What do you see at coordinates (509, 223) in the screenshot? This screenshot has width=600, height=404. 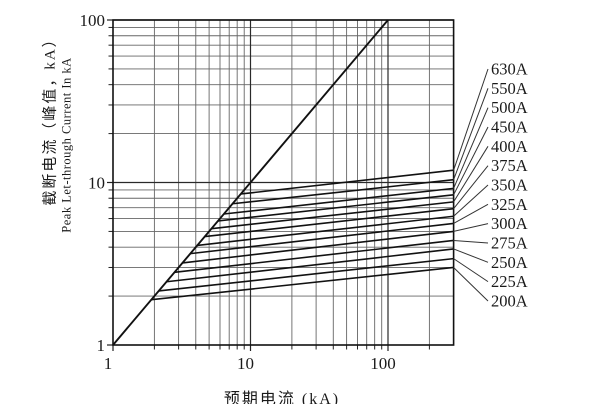 I see `curve-label-300A: 300A` at bounding box center [509, 223].